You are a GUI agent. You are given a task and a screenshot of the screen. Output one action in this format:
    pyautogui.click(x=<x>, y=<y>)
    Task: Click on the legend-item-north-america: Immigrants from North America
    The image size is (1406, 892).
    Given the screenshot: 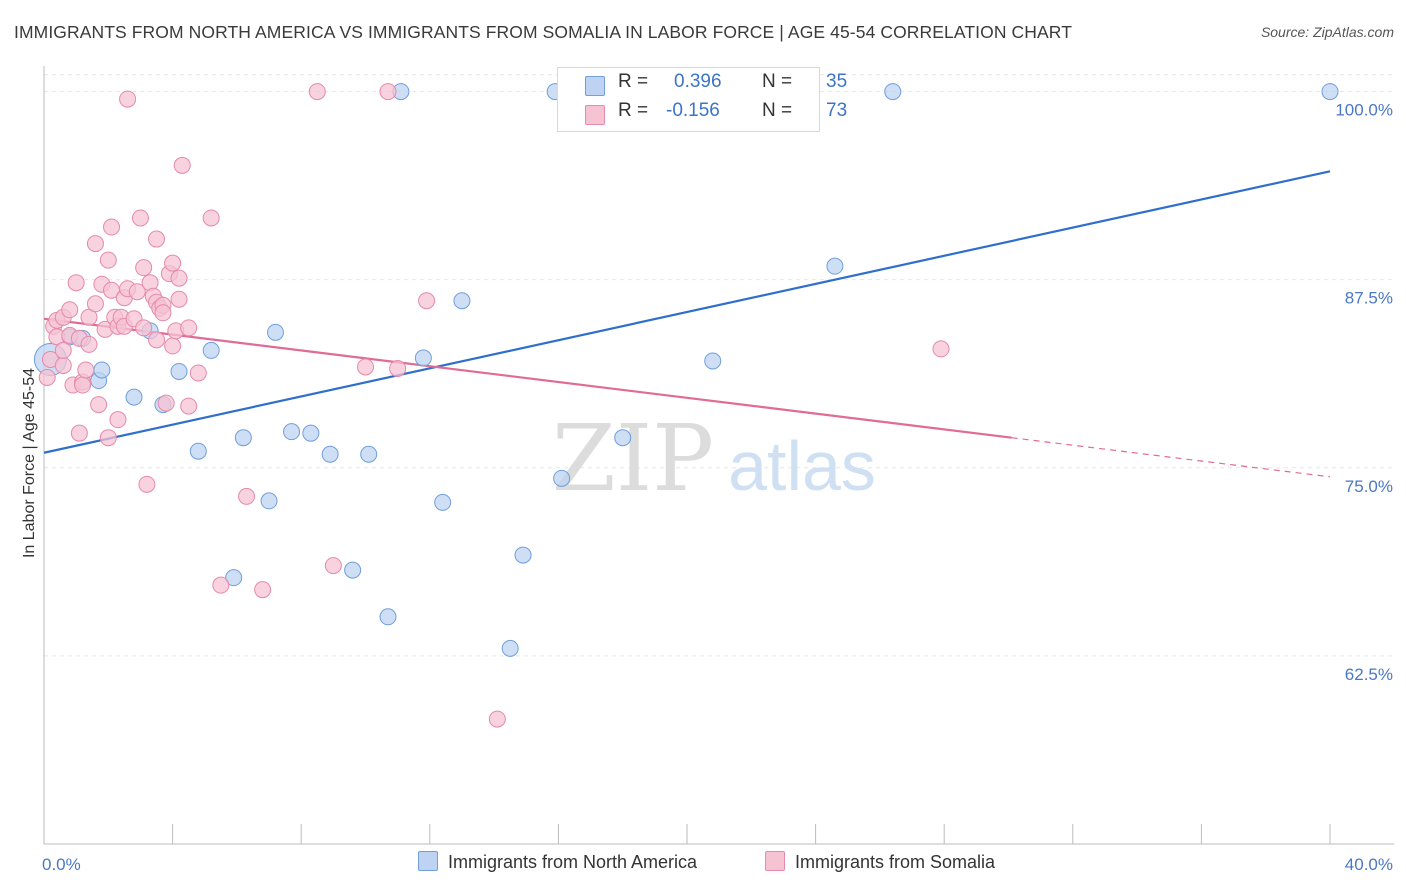 What is the action you would take?
    pyautogui.click(x=557, y=862)
    